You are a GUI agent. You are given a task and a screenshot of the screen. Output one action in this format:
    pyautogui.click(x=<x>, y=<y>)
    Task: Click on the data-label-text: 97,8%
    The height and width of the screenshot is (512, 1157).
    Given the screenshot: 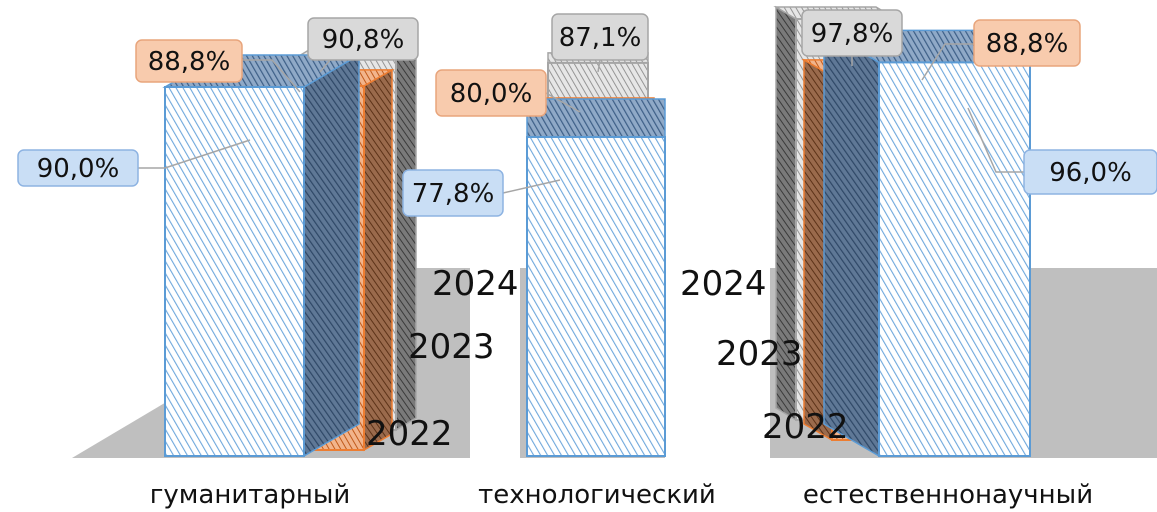 What is the action you would take?
    pyautogui.click(x=852, y=34)
    